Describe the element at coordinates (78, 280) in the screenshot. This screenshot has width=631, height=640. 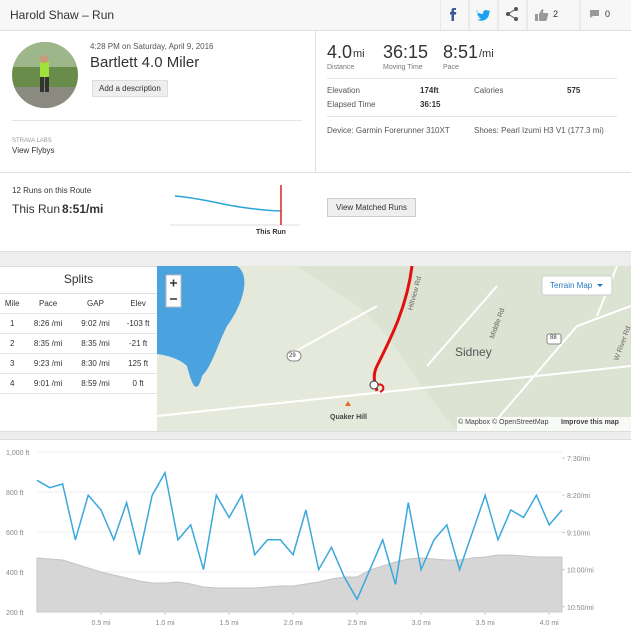
I see `splits-title: Splits` at that location.